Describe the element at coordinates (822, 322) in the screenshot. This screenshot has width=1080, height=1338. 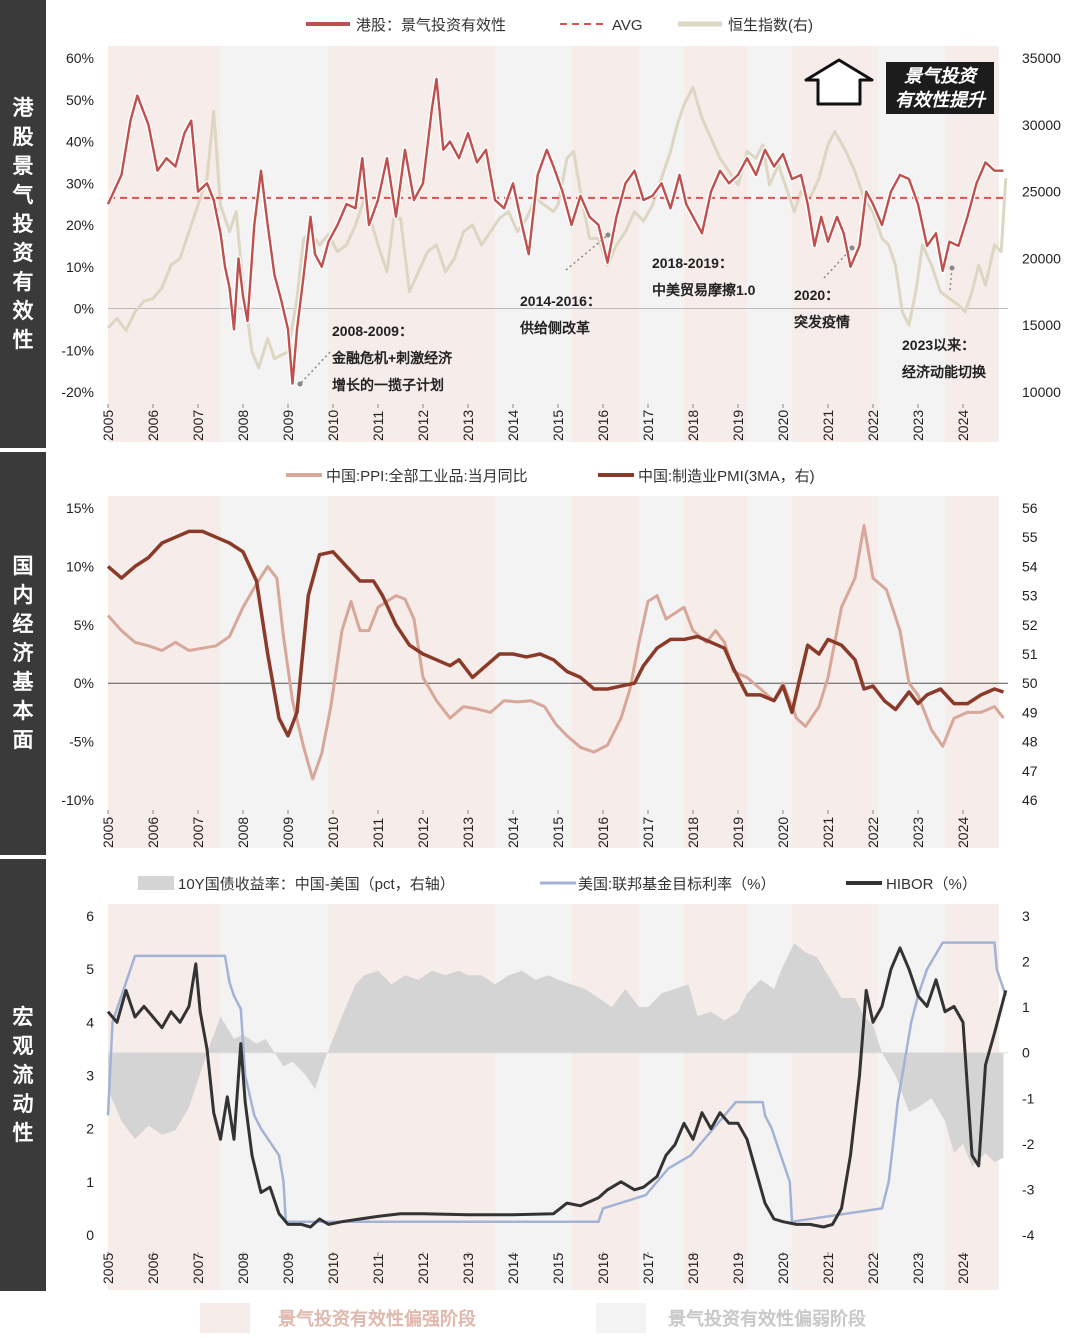
I see `annotation-4-line: 突发疫情` at that location.